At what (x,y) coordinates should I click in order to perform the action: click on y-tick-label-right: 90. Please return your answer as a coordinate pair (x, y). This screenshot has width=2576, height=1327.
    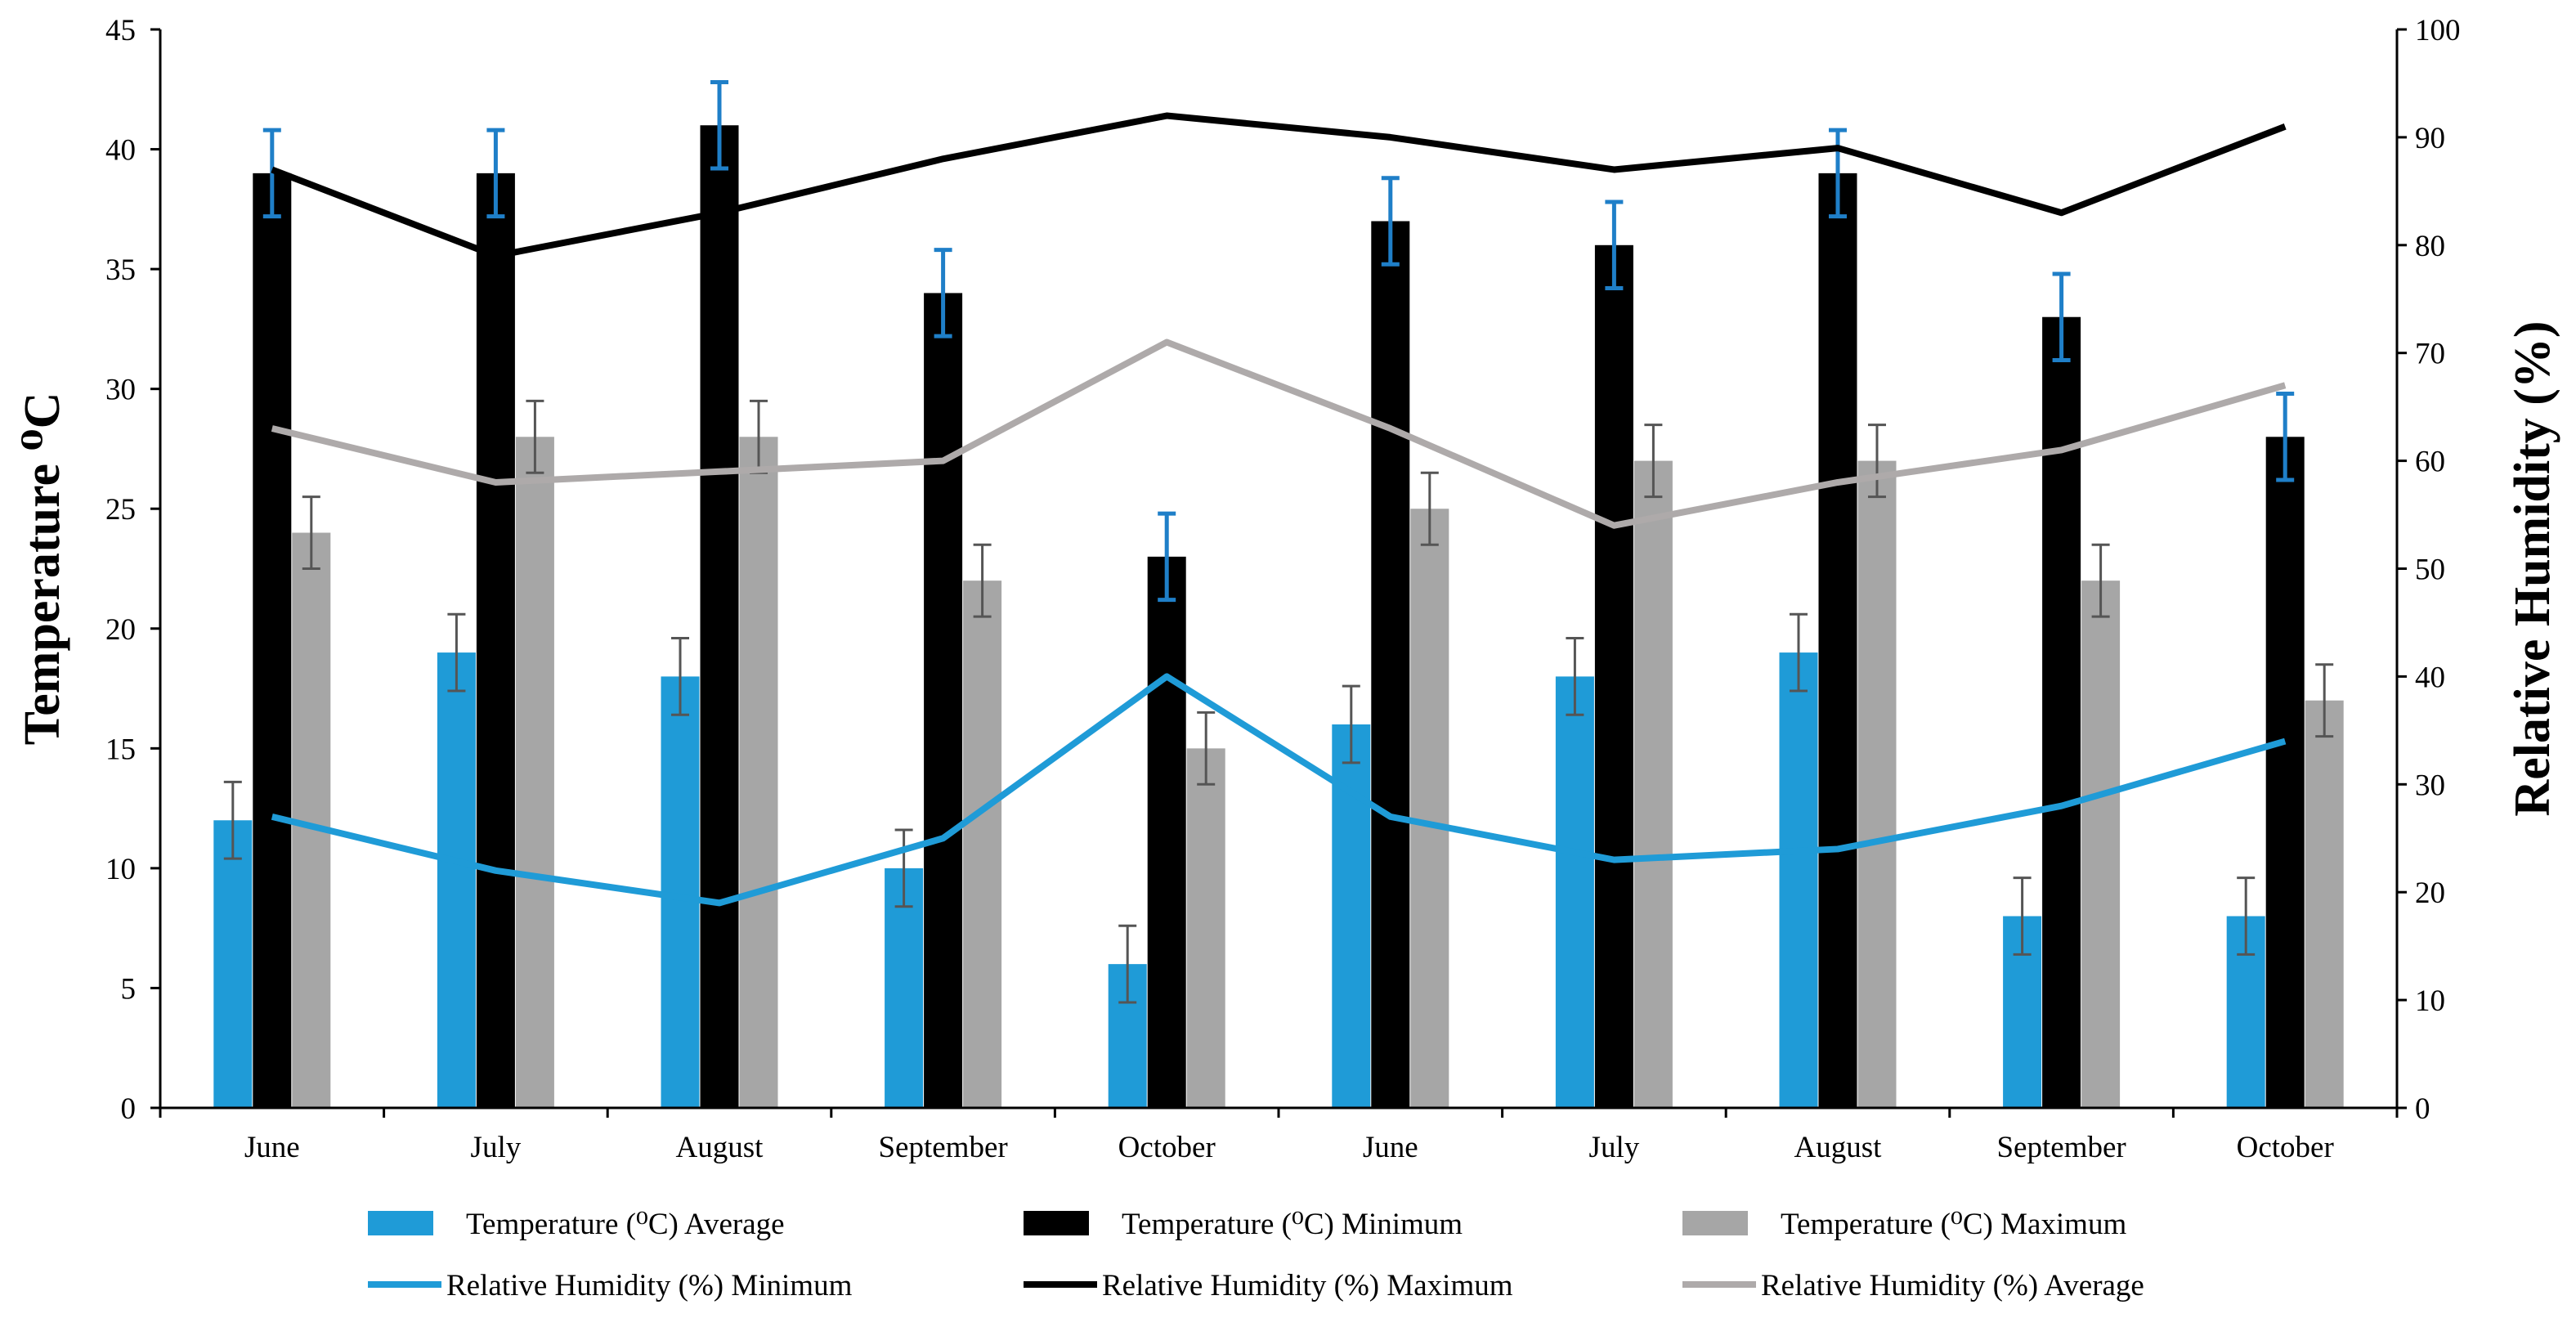
    Looking at the image, I should click on (2430, 138).